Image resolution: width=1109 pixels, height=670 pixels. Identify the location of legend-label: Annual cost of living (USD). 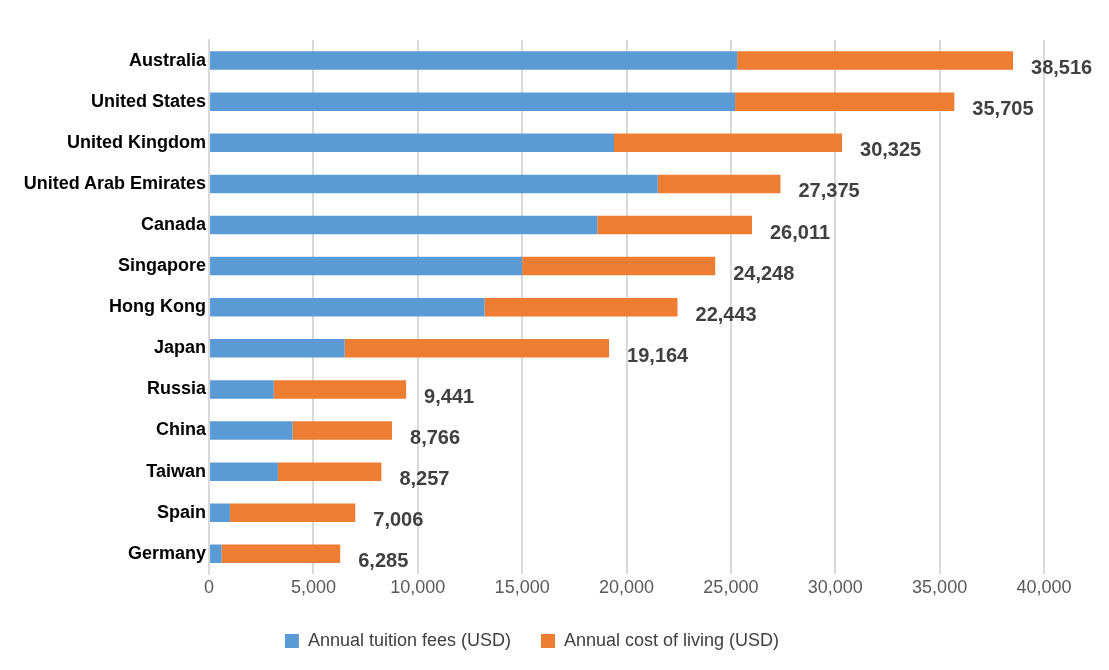
(672, 639).